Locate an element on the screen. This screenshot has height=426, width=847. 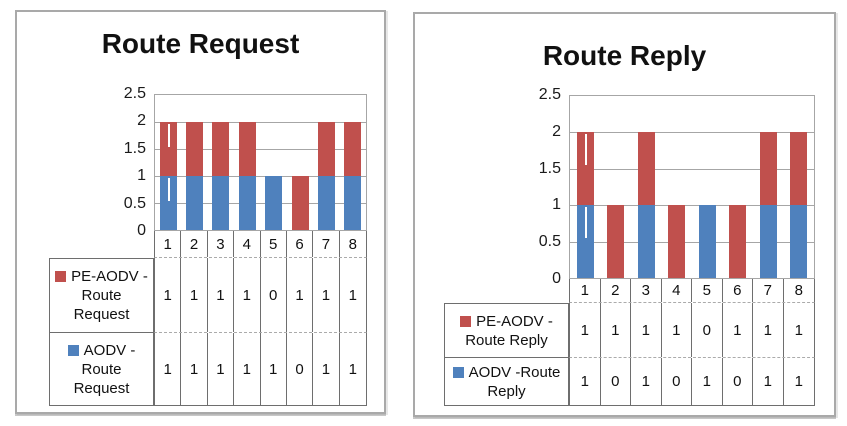
legend-key-cell: AODV - Route Request is located at coordinates (101, 369).